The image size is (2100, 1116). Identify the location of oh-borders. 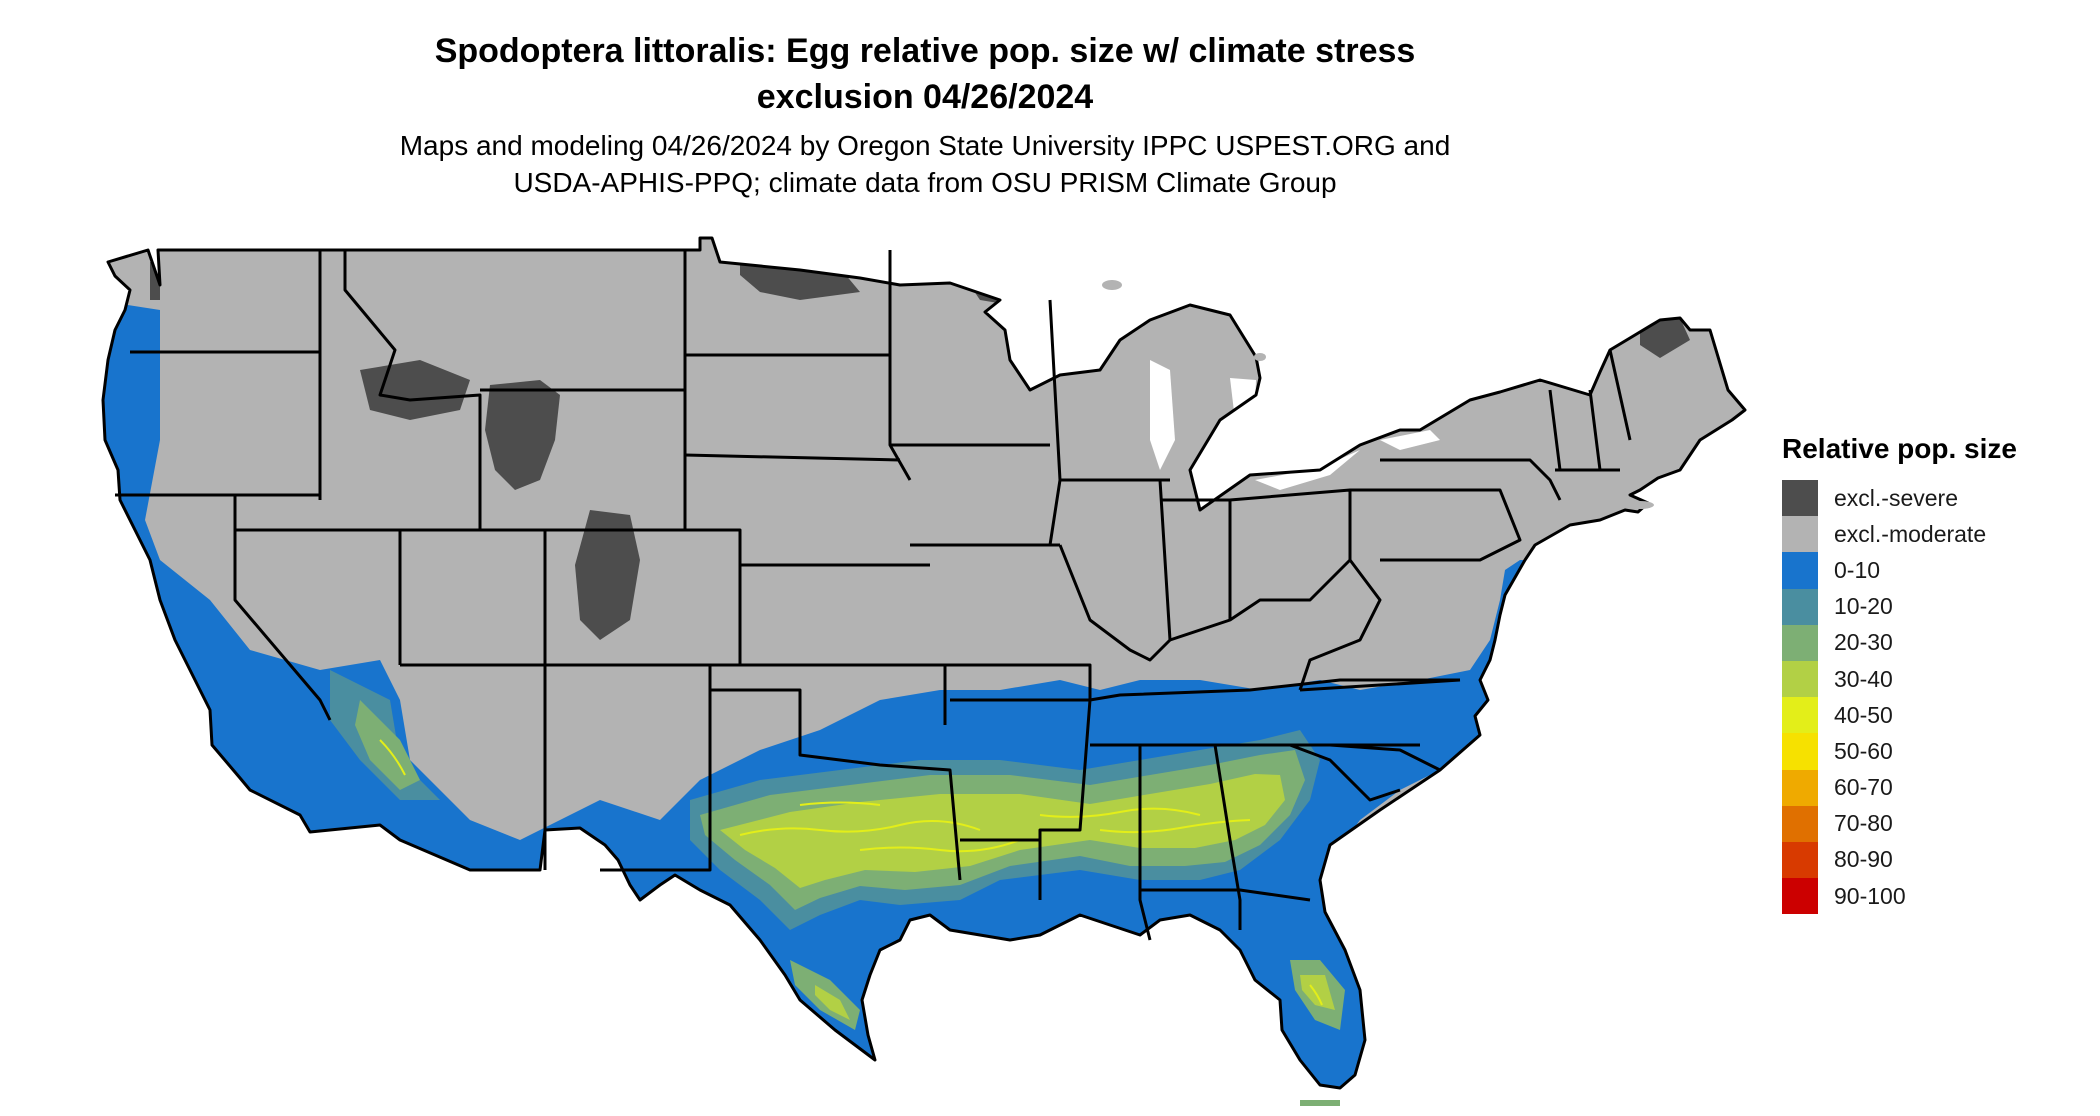
(1290, 555).